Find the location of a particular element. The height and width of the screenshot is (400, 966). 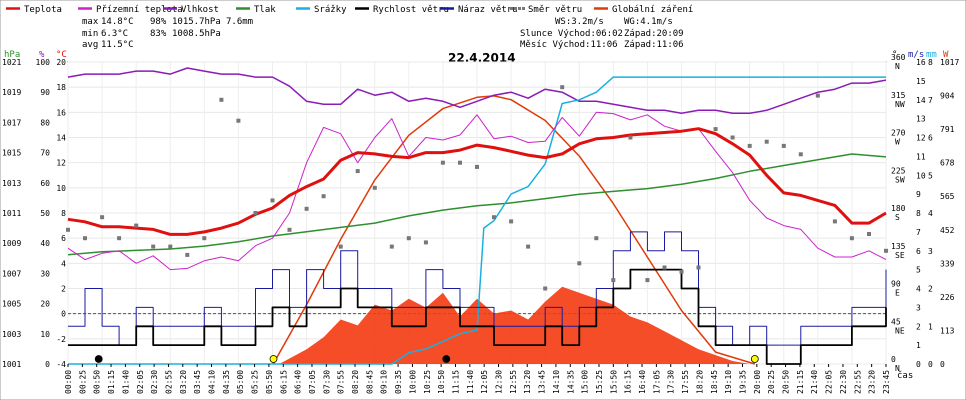

ms-tick: 12 is located at coordinates (921, 138).